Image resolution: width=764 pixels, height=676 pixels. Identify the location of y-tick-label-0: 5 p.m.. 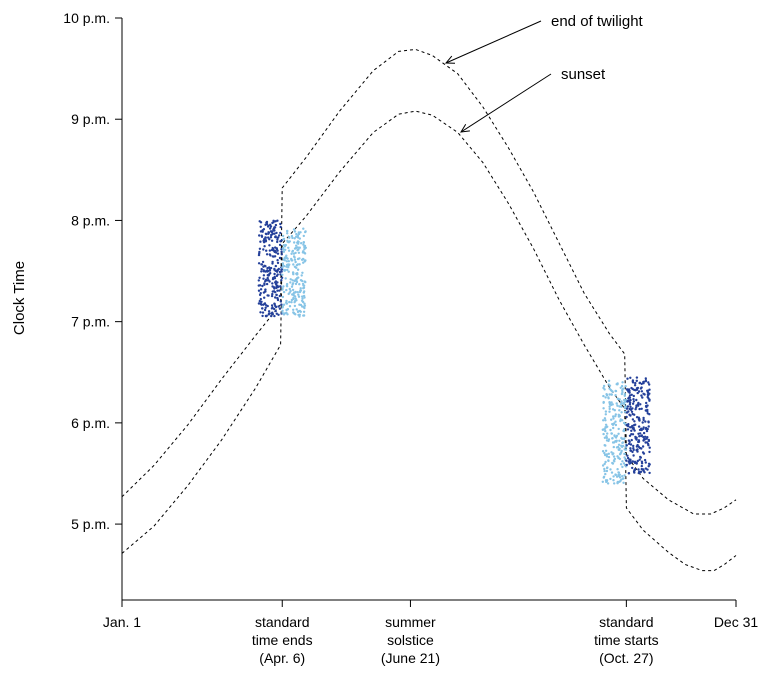
(90, 524).